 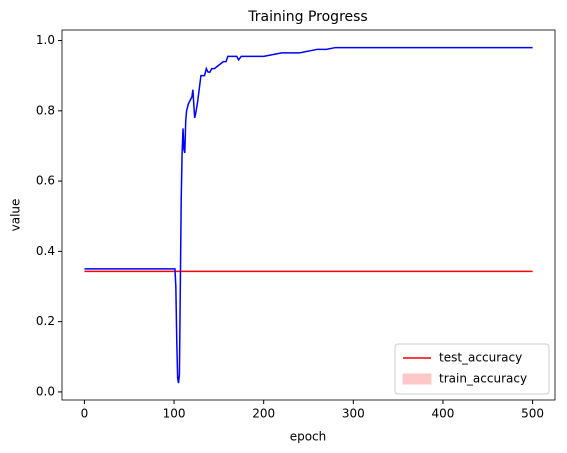 What do you see at coordinates (480, 358) in the screenshot?
I see `legend-label: test_accuracy` at bounding box center [480, 358].